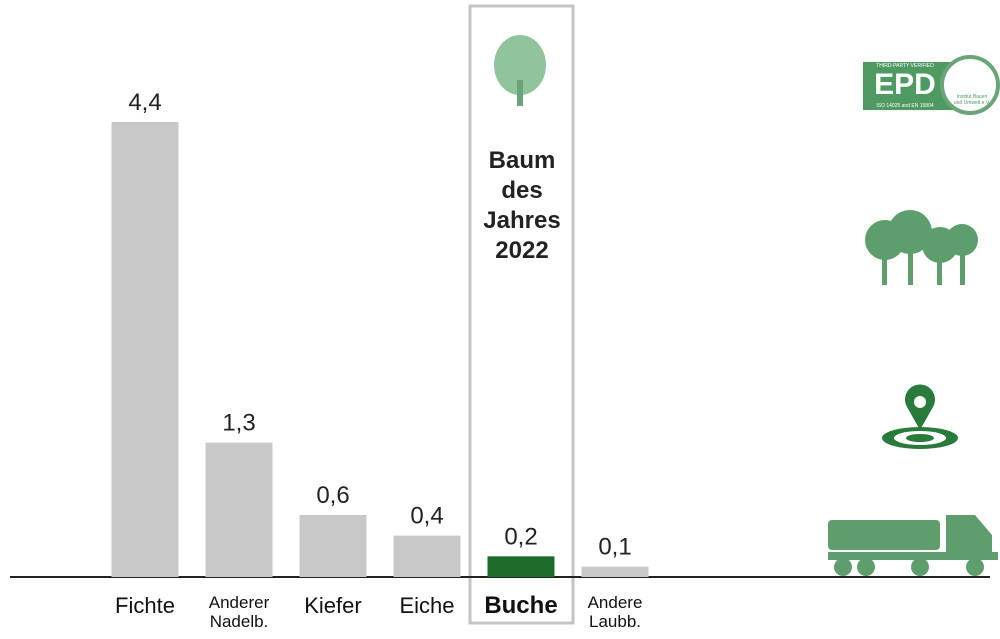  Describe the element at coordinates (904, 106) in the screenshot. I see `epd-bottom: ISO 14025 and EN 15804` at that location.